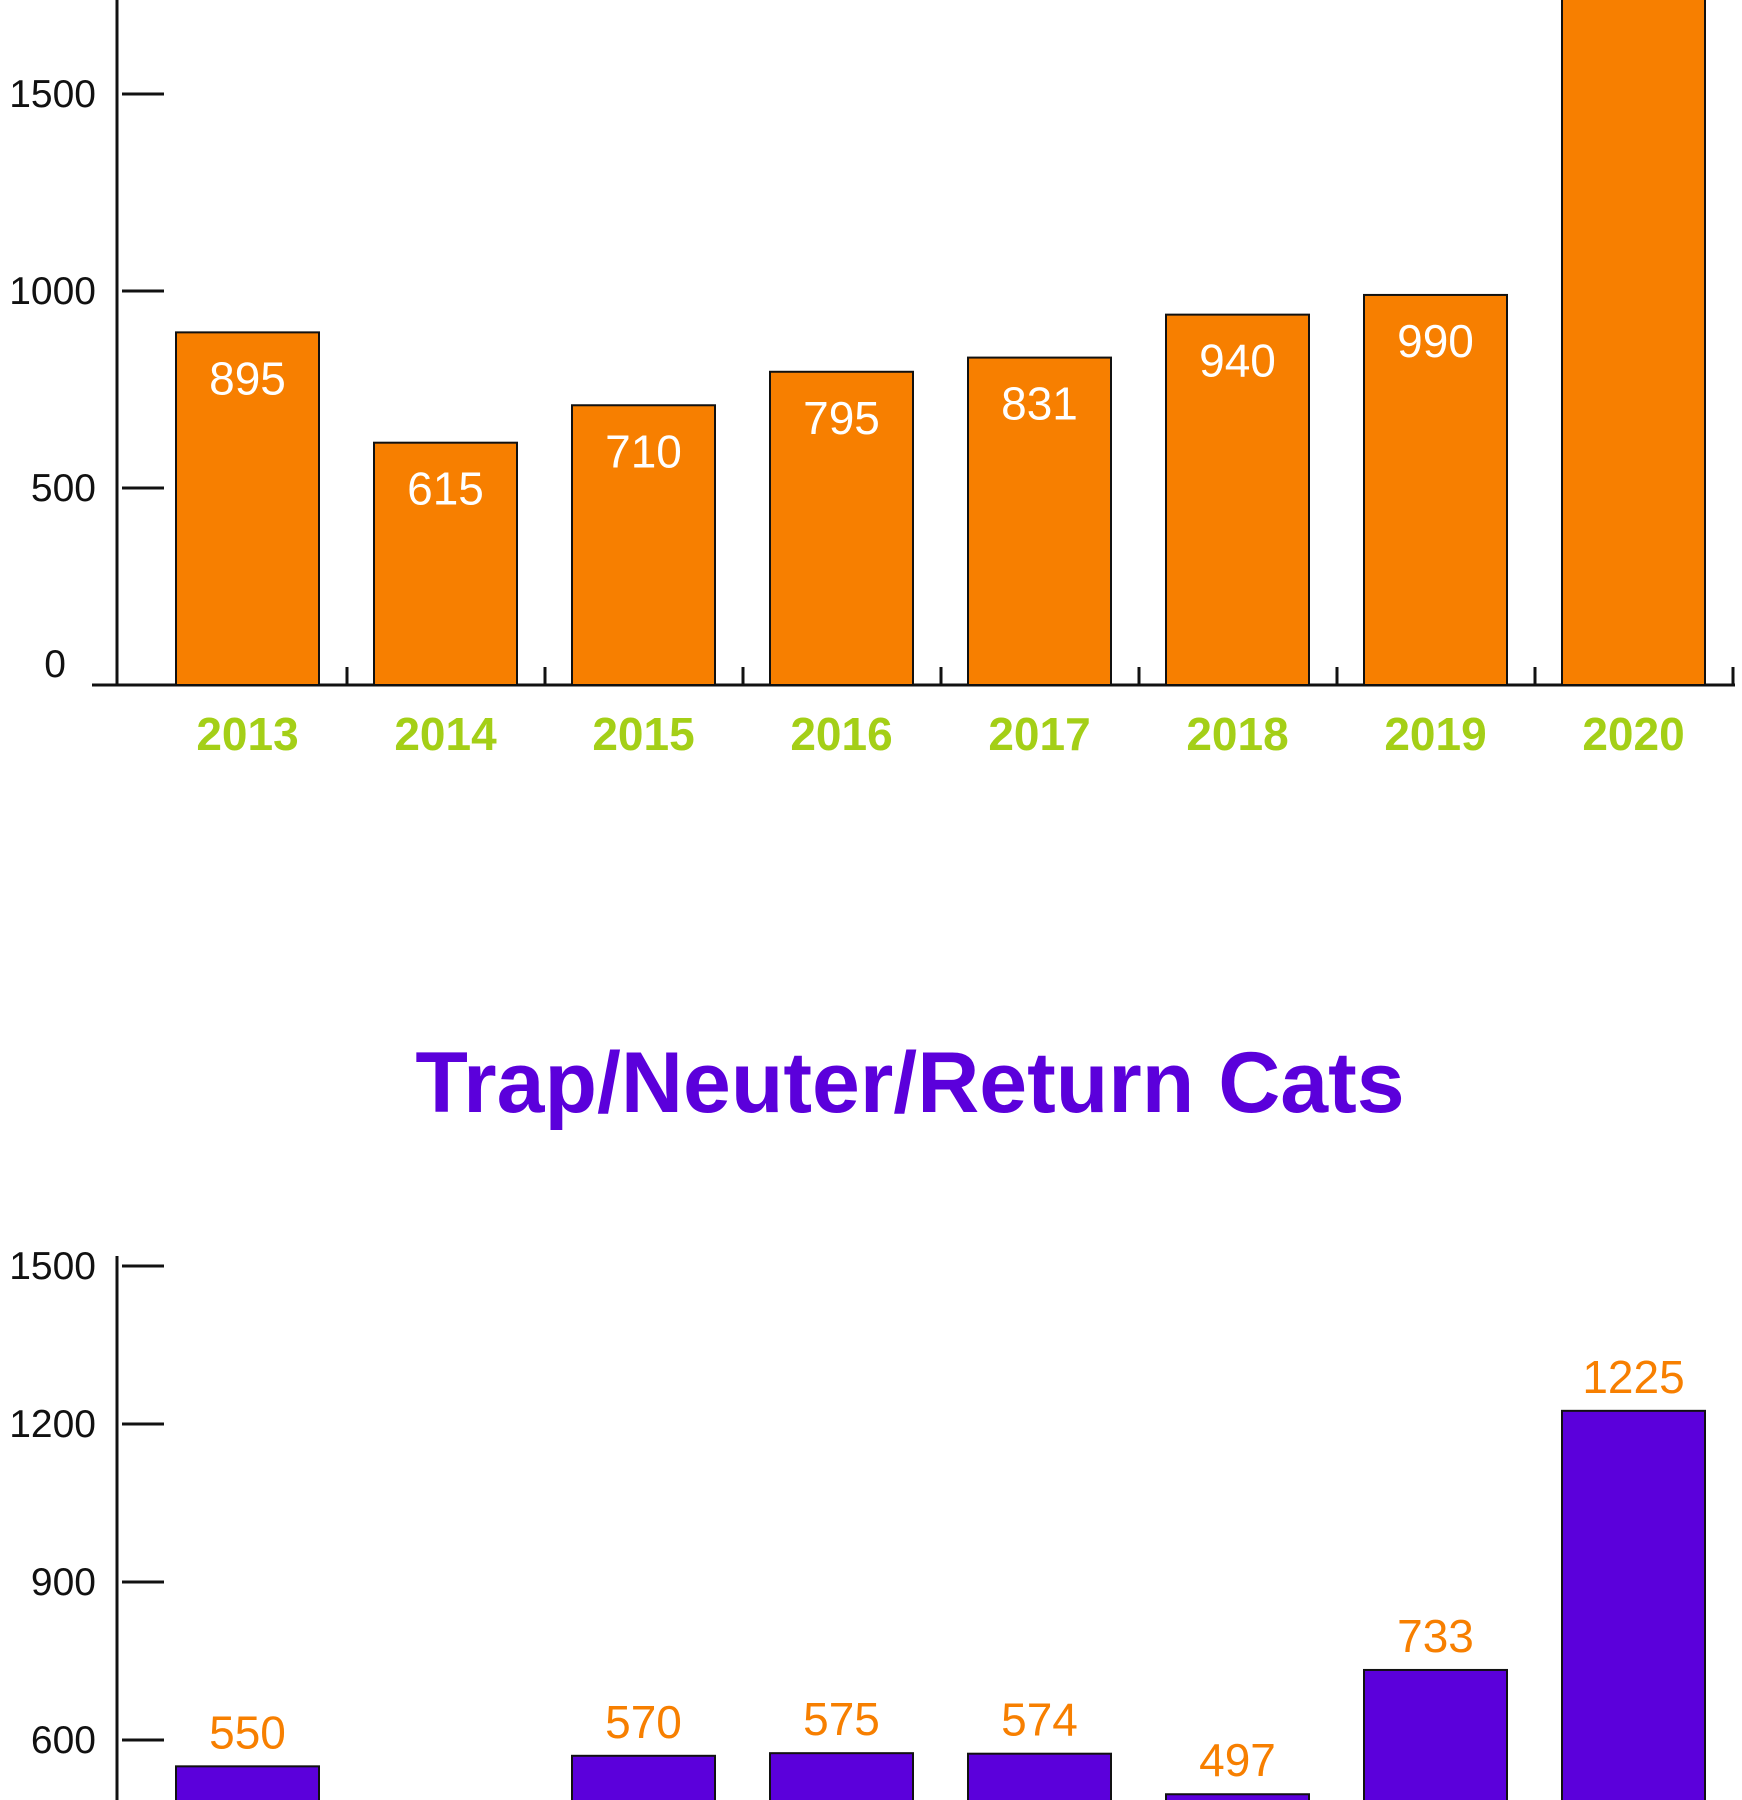  I want to click on y-tick-label: 600, so click(63, 1740).